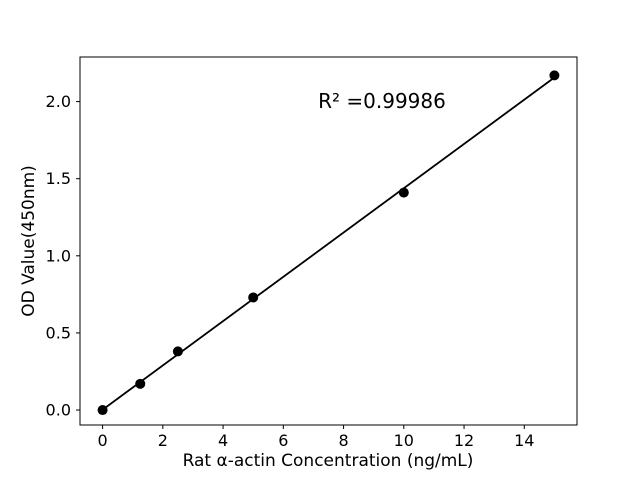 The width and height of the screenshot is (640, 480). Describe the element at coordinates (102, 440) in the screenshot. I see `x-tick-label: 0` at that location.